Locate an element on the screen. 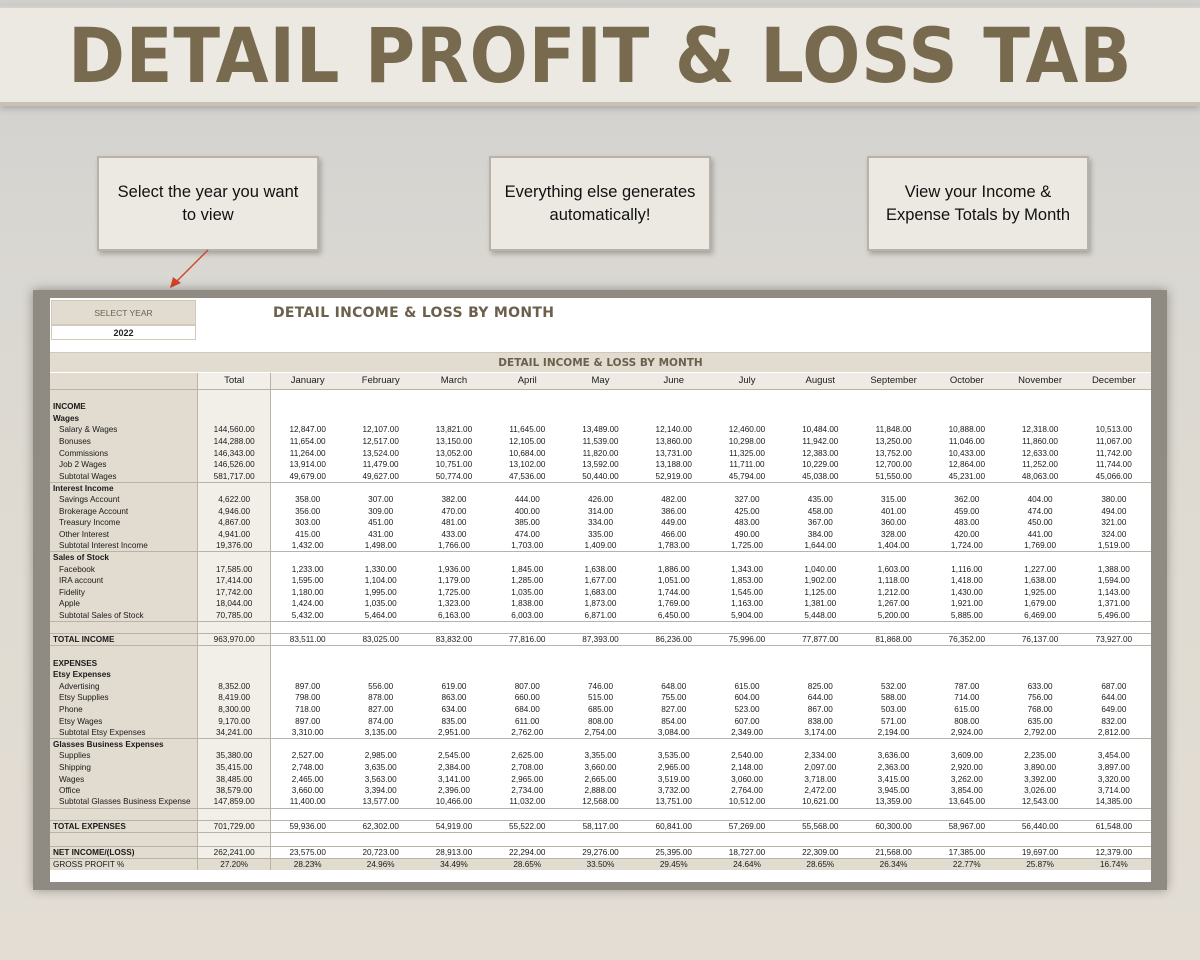  month-cell: 633.00 is located at coordinates (1040, 686).